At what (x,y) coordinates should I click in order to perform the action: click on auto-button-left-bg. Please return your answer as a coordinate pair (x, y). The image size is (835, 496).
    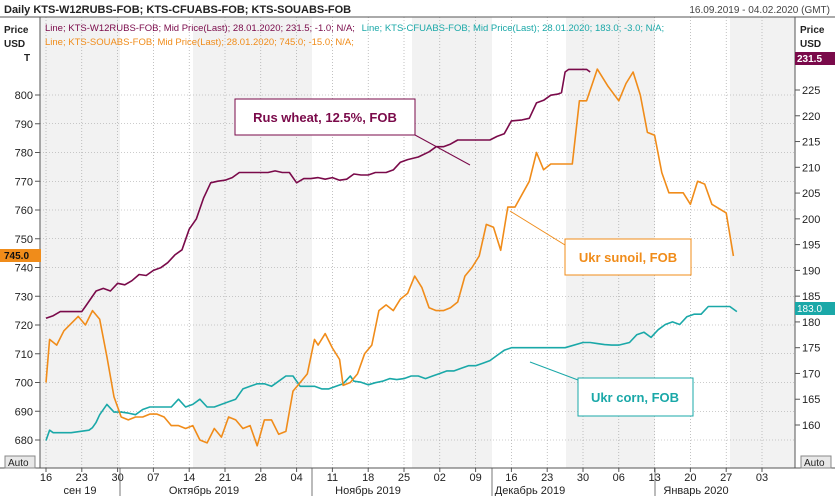
    Looking at the image, I should click on (20, 462).